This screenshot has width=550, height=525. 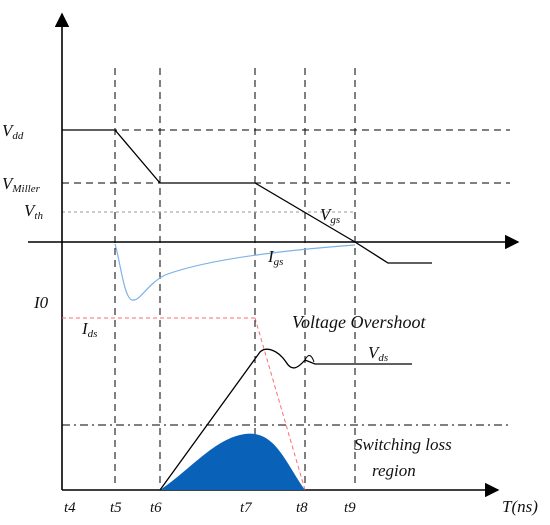 I want to click on tick-t9: t9, so click(x=350, y=508).